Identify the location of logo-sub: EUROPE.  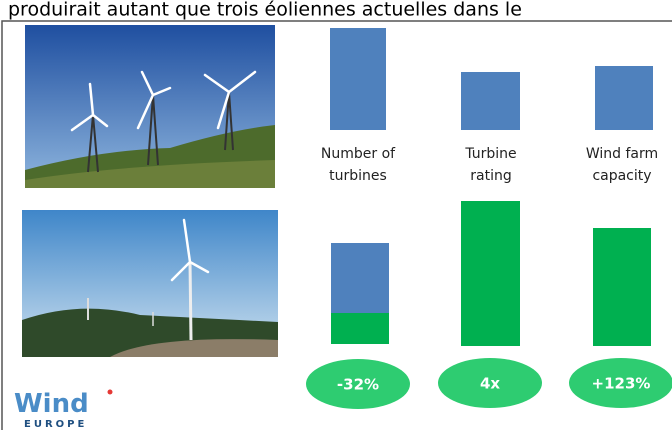
(55, 424).